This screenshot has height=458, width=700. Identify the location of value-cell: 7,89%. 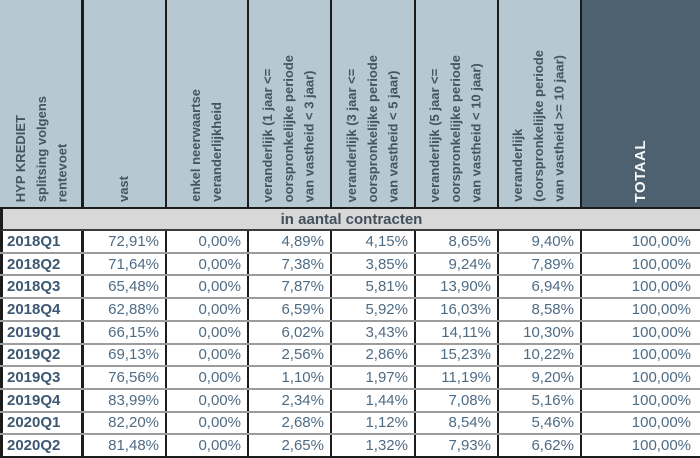
(540, 264).